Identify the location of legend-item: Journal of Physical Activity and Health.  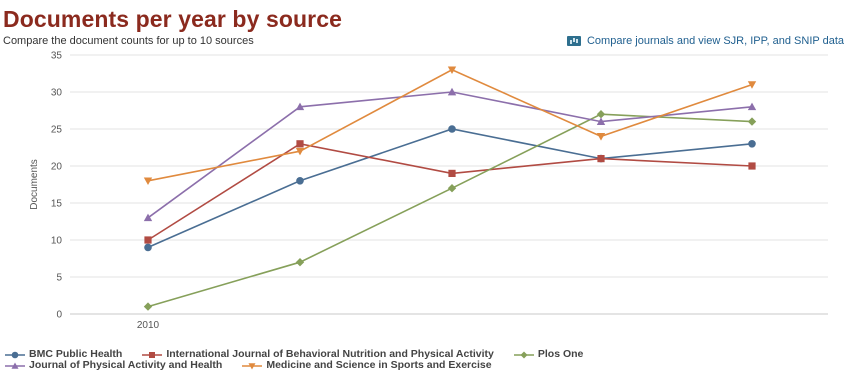
(113, 365).